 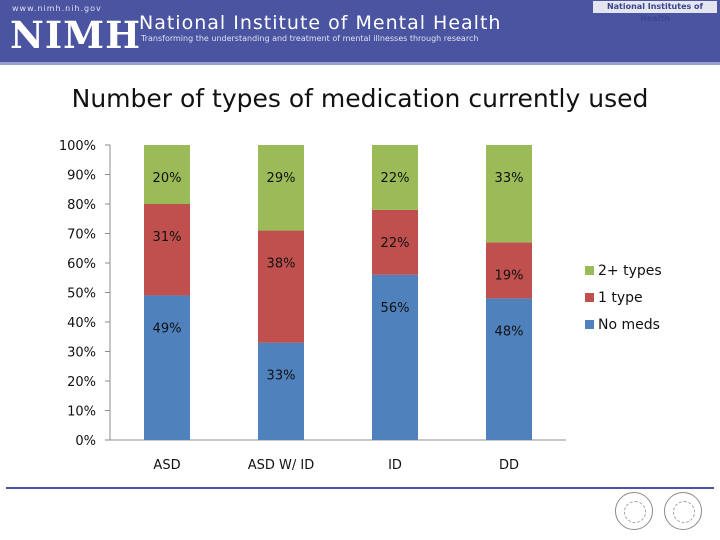 I want to click on y-tick-label: 50%, so click(x=81, y=294).